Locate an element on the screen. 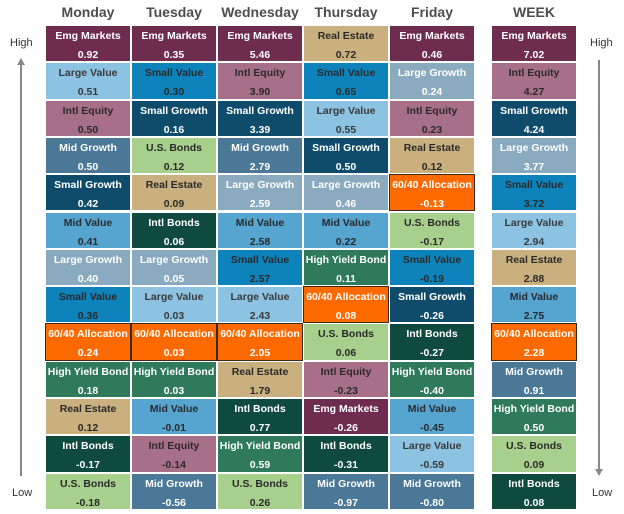  quilt-cell: Intl Bonds -0.17 is located at coordinates (88, 454).